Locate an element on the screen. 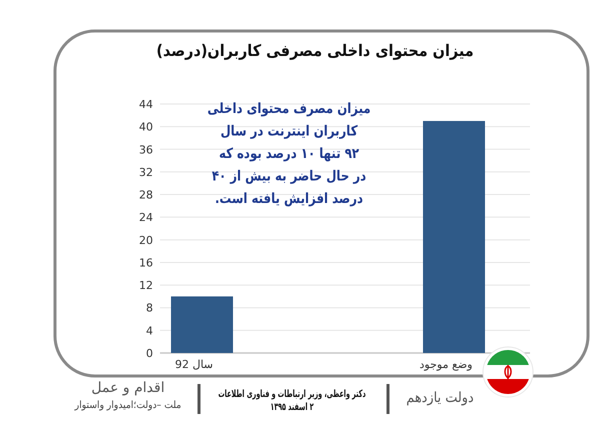 The height and width of the screenshot is (422, 600). y-tick-label: 40 is located at coordinates (146, 127).